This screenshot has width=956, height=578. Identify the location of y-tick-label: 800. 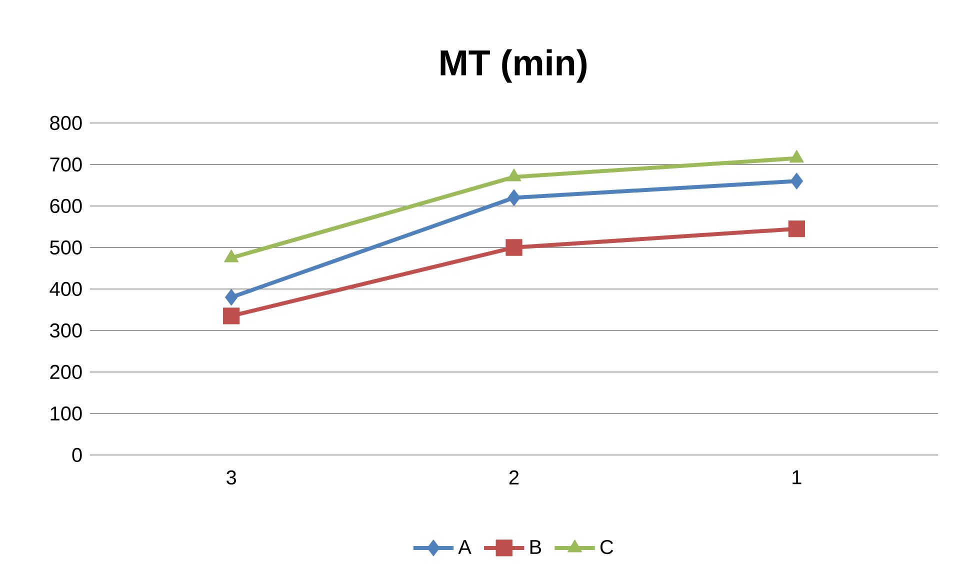
(66, 123).